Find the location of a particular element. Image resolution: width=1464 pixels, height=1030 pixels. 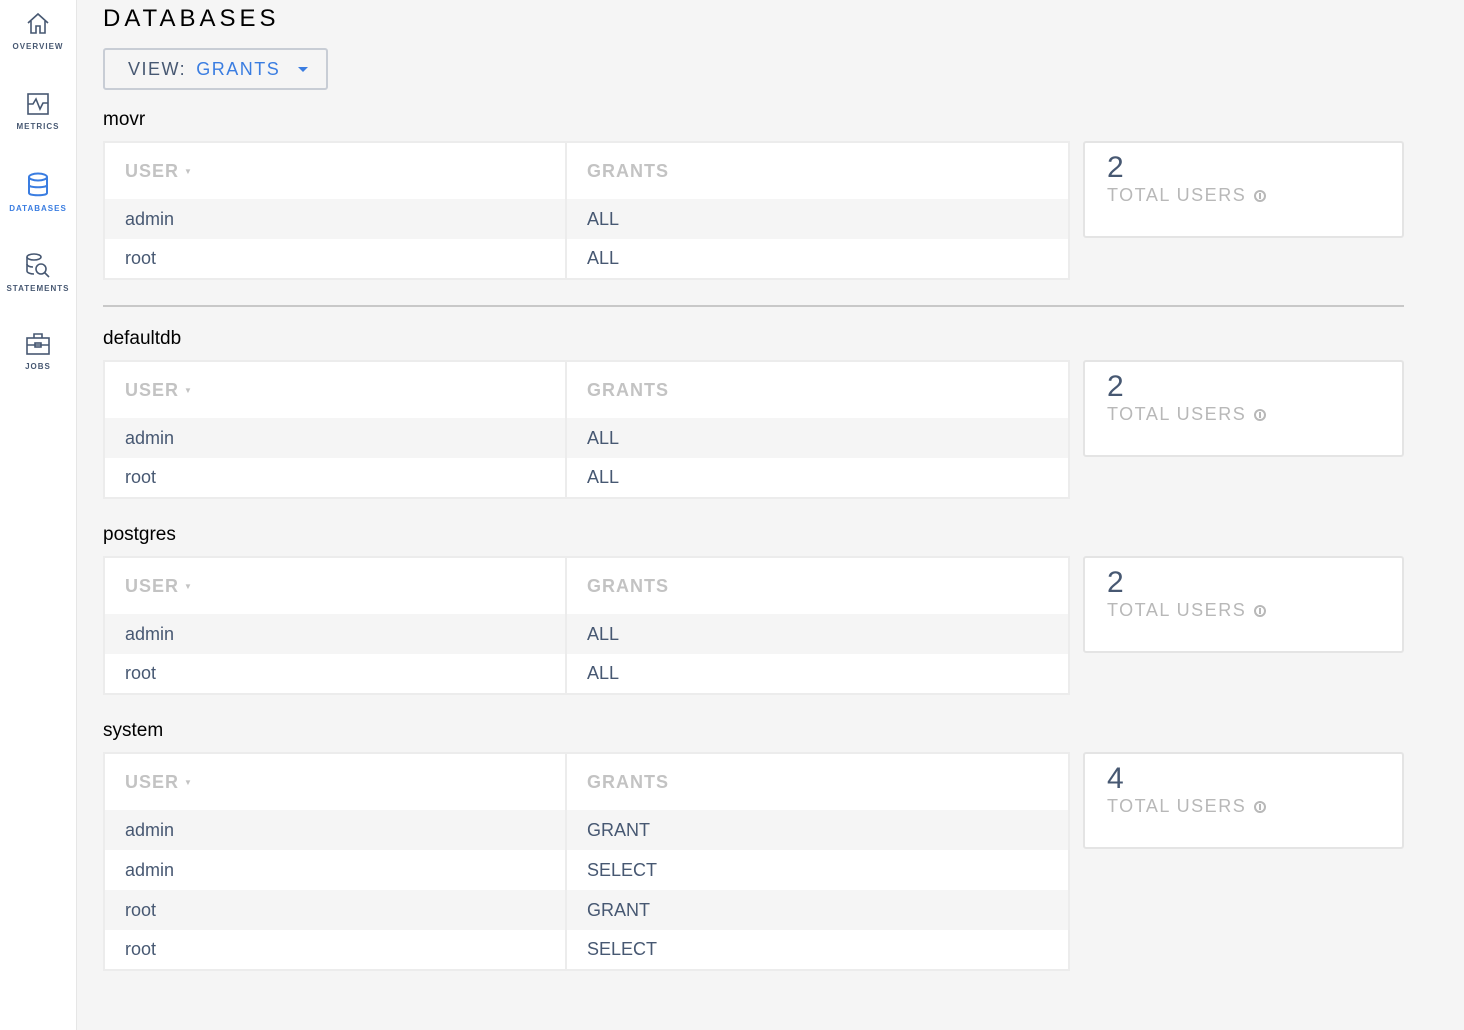

view-label: VIEW: is located at coordinates (157, 68).